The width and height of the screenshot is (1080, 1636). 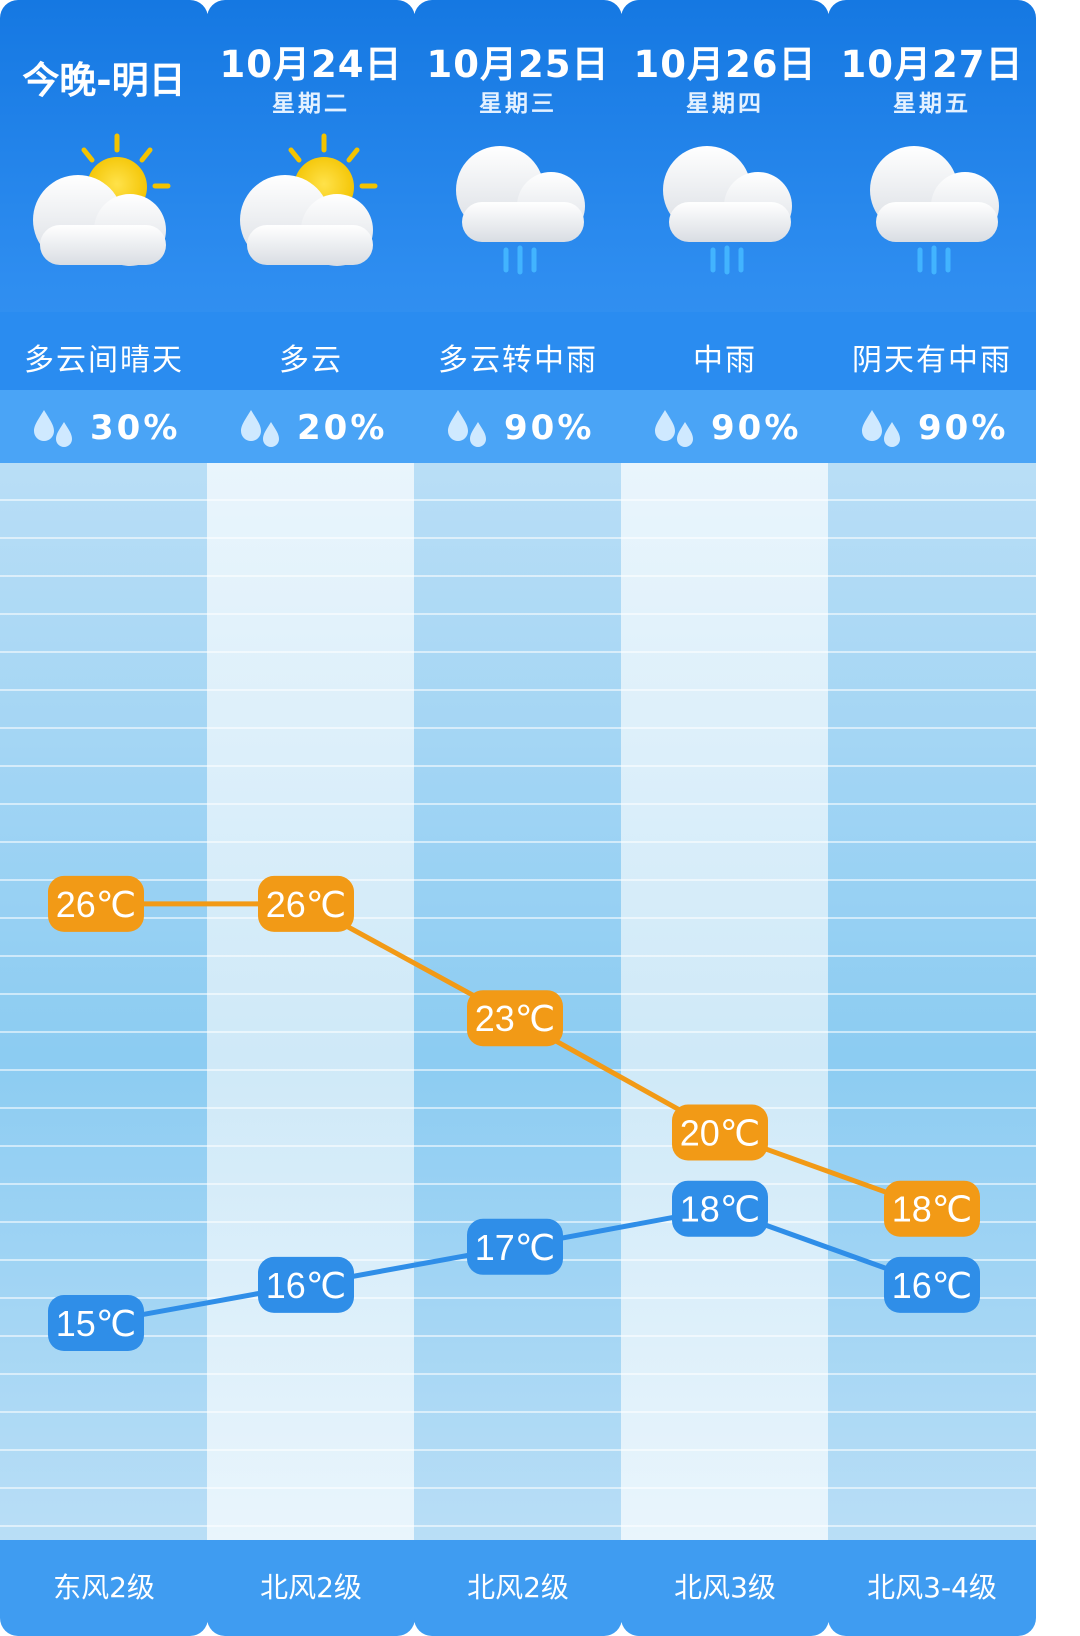 I want to click on low-temp-point: 15℃, so click(x=96, y=1323).